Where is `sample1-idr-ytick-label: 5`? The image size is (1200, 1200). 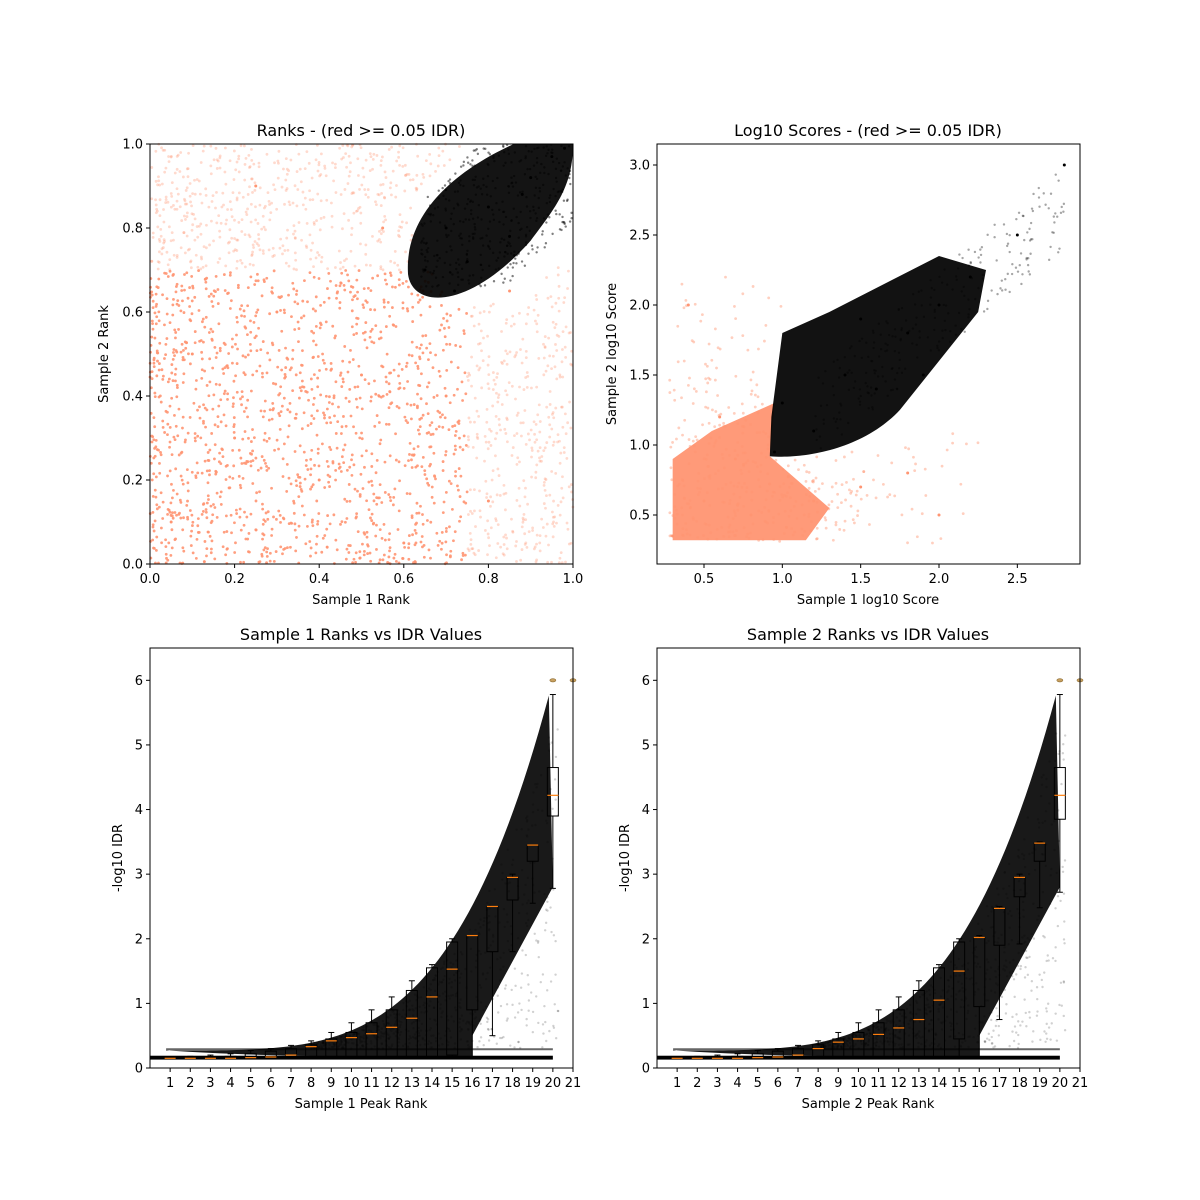 sample1-idr-ytick-label: 5 is located at coordinates (139, 745).